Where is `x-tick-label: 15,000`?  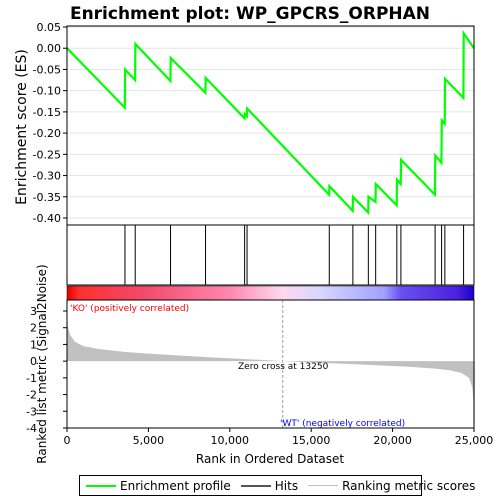
x-tick-label: 15,000 is located at coordinates (311, 440).